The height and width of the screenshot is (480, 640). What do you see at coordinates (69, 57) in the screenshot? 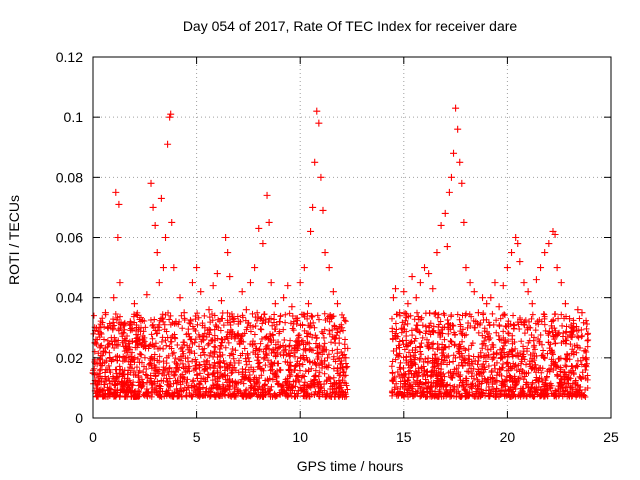
I see `y-tick-label: 0.12` at bounding box center [69, 57].